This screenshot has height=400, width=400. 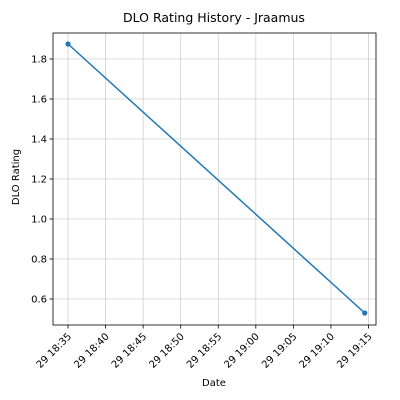 I want to click on x-tick-label: 29 19:15, so click(x=354, y=350).